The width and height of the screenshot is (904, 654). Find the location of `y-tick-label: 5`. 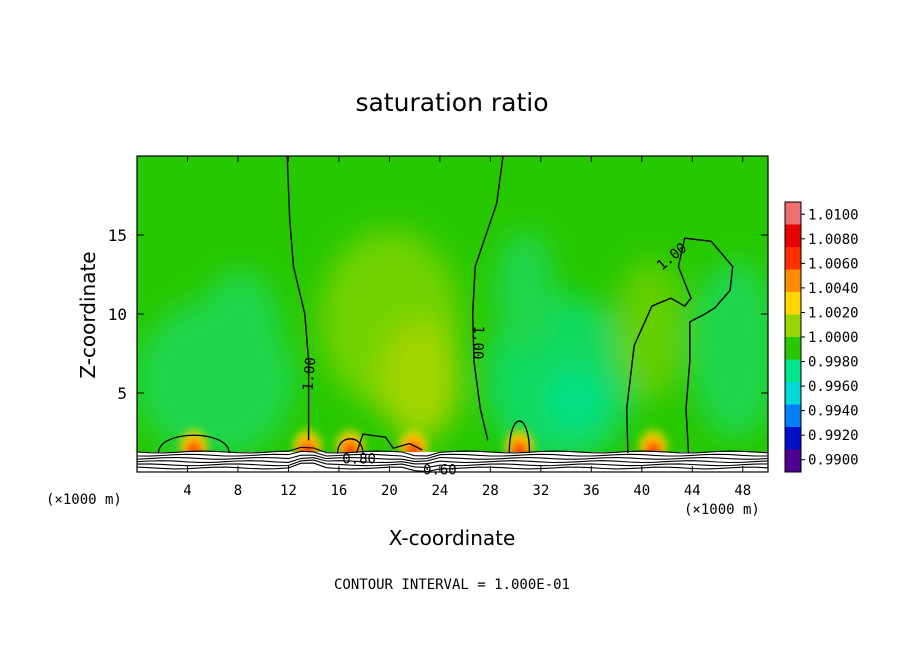

y-tick-label: 5 is located at coordinates (122, 393).